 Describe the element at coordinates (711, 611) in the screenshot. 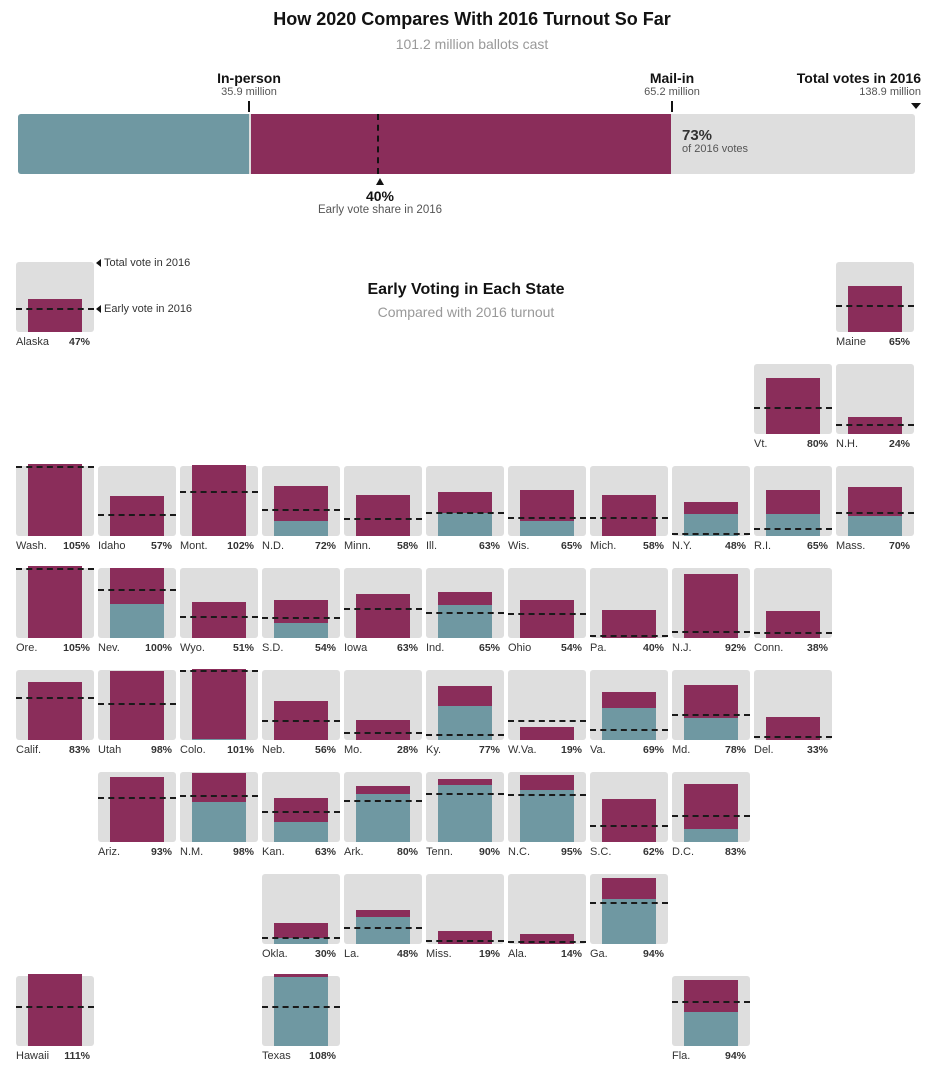

I see `state-tile-n-j: N.J. 92%` at that location.